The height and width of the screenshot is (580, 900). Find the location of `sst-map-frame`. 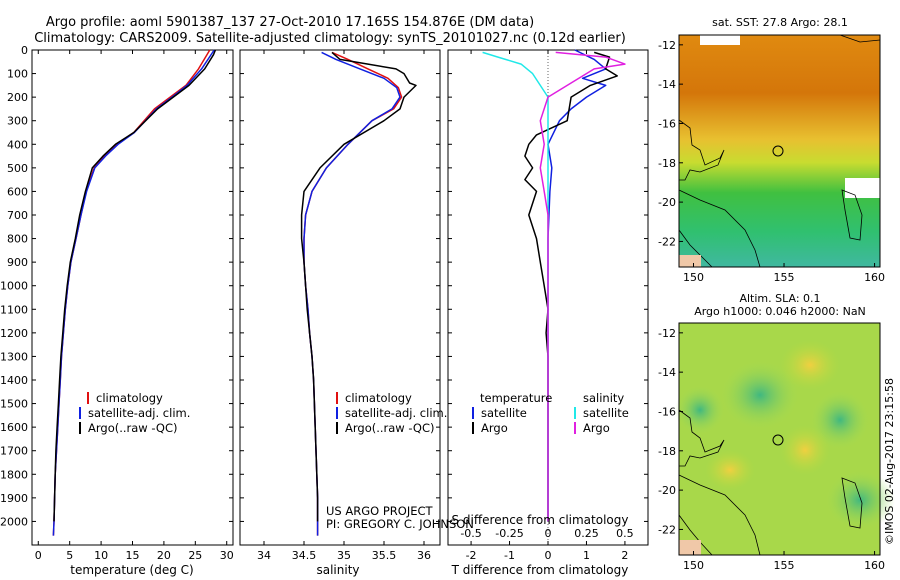

sst-map-frame is located at coordinates (779, 151).